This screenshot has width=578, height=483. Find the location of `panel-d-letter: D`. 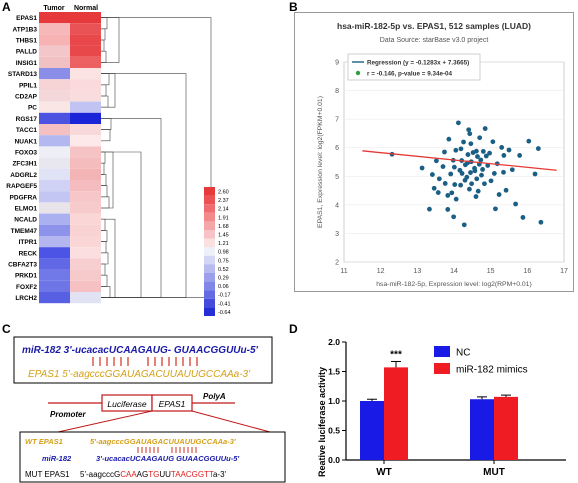

panel-d-letter: D is located at coordinates (293, 329).